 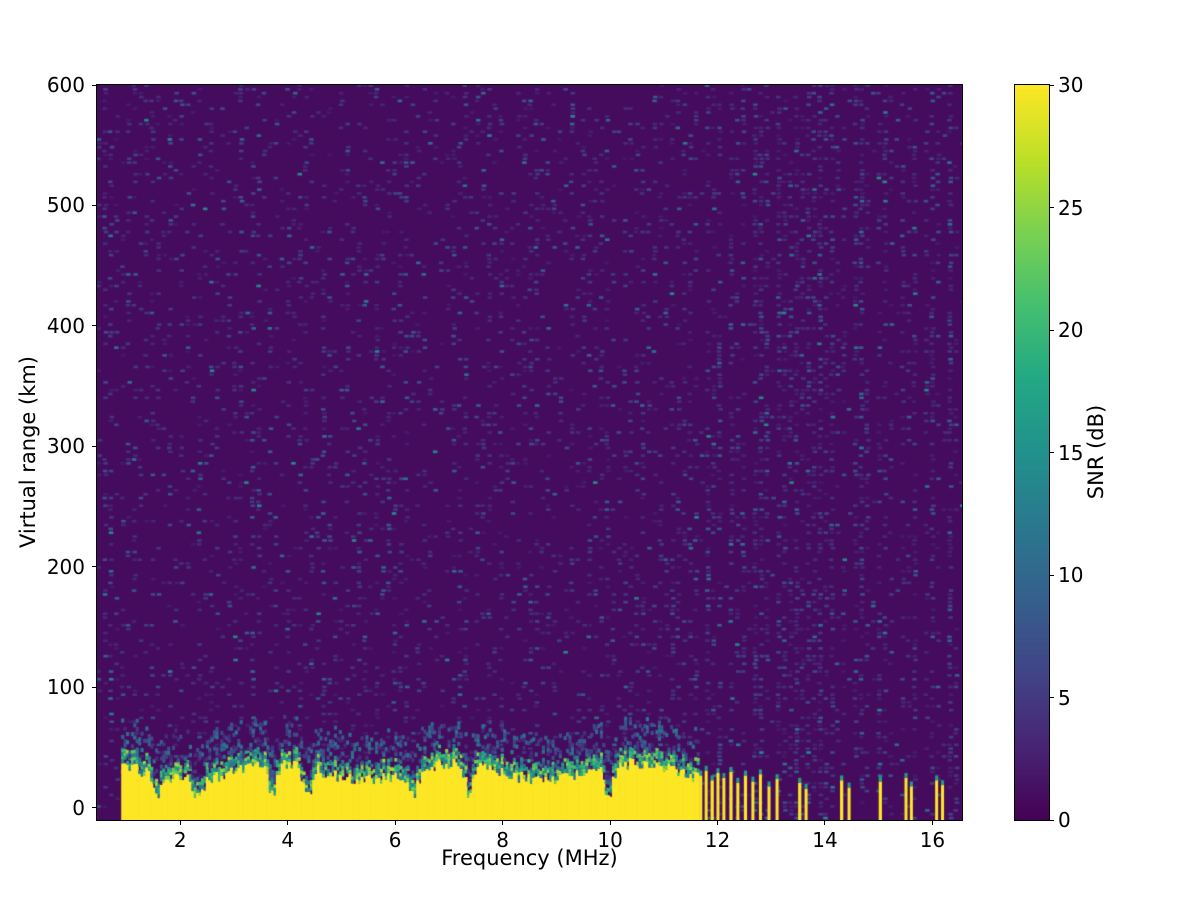 What do you see at coordinates (529, 858) in the screenshot?
I see `x-axis-label: Frequency (MHz)` at bounding box center [529, 858].